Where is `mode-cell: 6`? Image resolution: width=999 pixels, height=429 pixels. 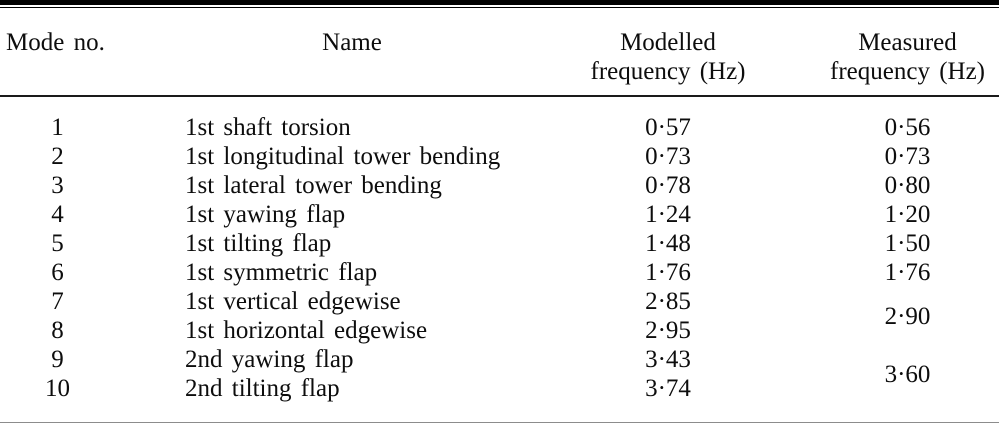
mode-cell: 6 is located at coordinates (57, 272).